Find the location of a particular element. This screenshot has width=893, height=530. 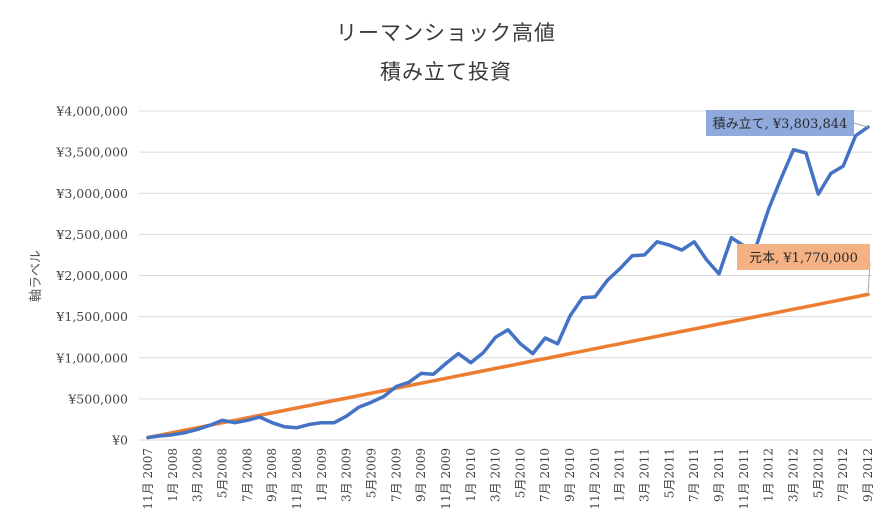

label-leader-line is located at coordinates (861, 125).